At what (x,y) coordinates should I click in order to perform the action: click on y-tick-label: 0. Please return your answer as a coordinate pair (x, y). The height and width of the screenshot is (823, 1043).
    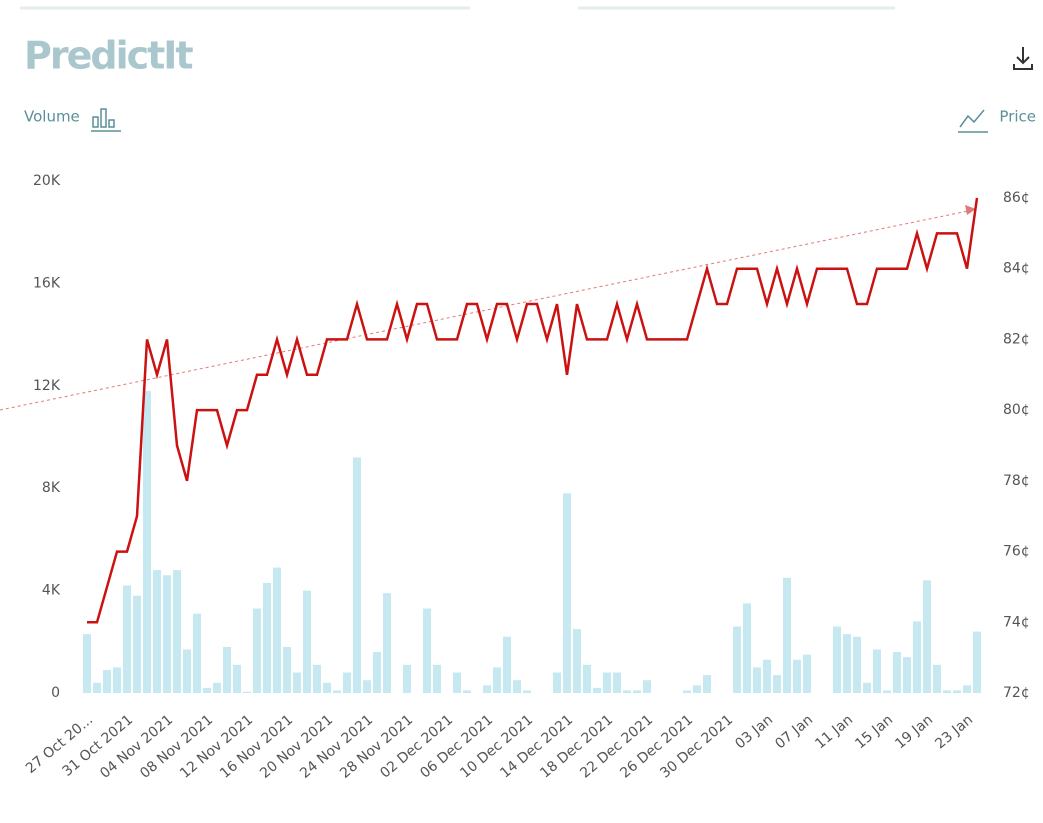
    Looking at the image, I should click on (55, 693).